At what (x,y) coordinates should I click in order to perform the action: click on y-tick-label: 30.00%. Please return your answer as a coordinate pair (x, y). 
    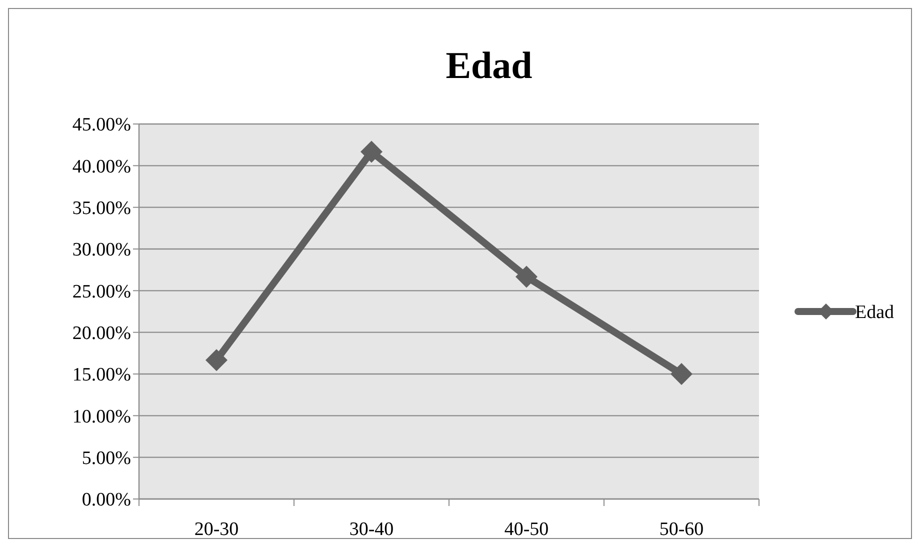
    Looking at the image, I should click on (102, 250).